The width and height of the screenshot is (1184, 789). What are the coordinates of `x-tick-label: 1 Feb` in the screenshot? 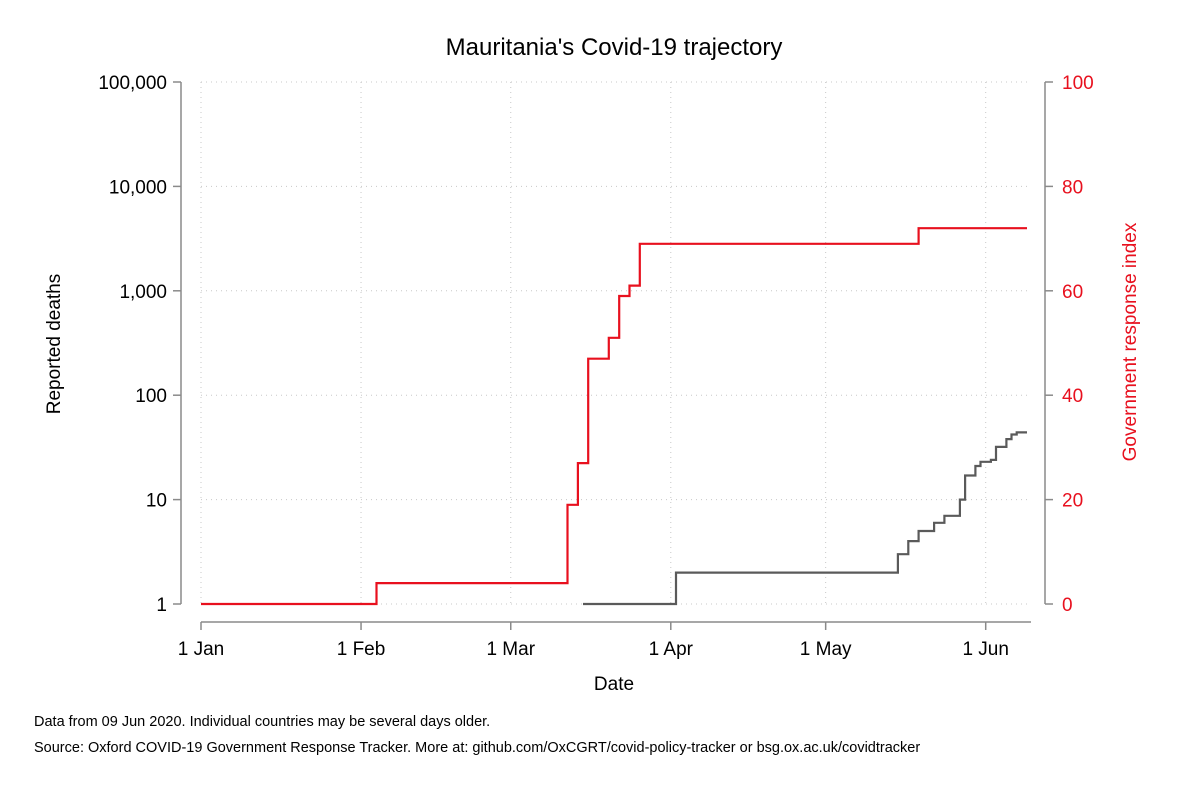 It's located at (361, 649).